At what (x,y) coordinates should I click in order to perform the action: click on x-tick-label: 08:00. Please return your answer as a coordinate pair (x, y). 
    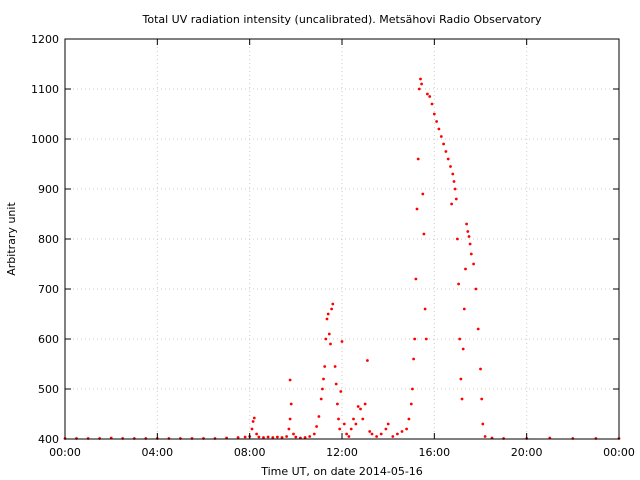
    Looking at the image, I should click on (250, 452).